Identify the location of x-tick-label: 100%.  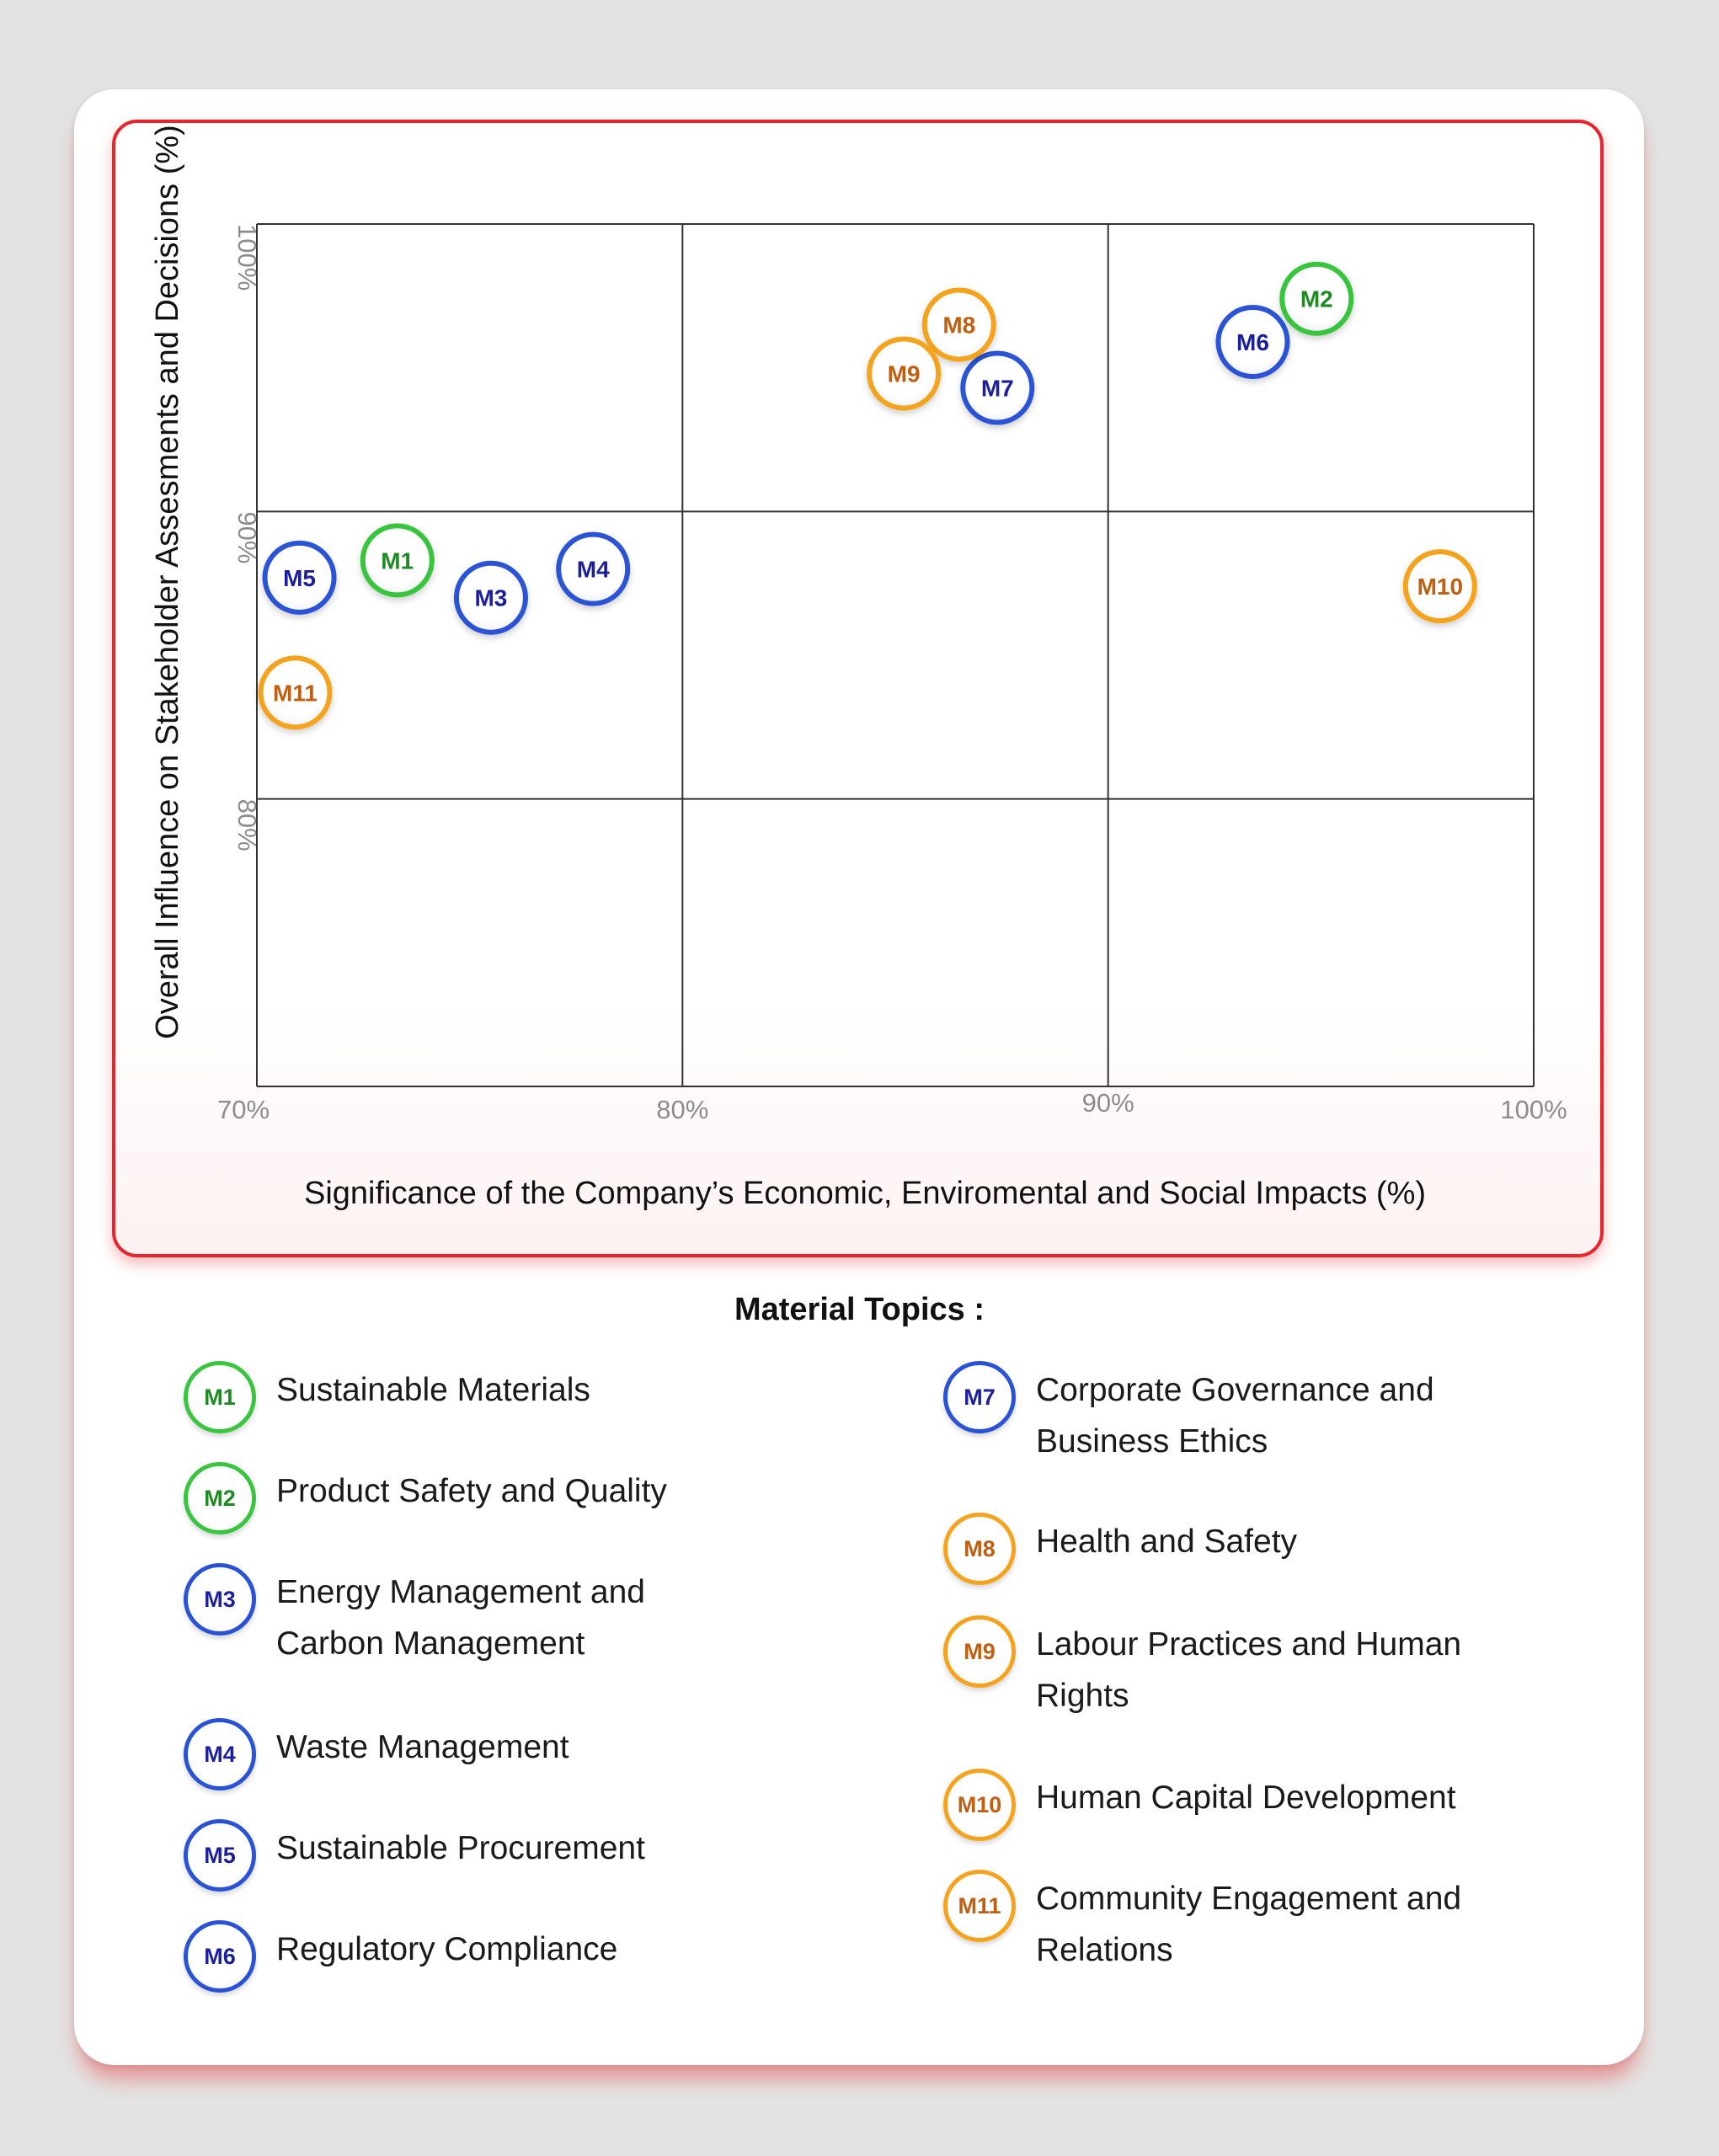
(1533, 1109).